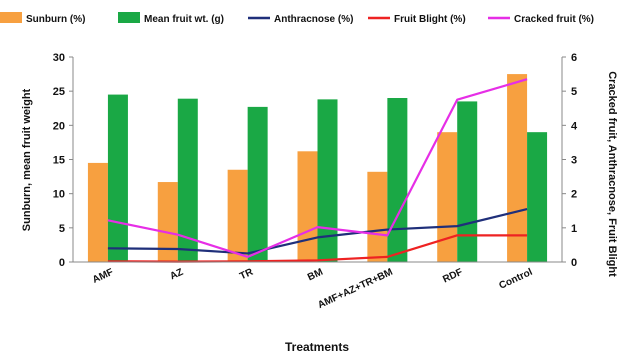 Image resolution: width=620 pixels, height=355 pixels. Describe the element at coordinates (97, 212) in the screenshot. I see `bar-sunburn-amf` at that location.